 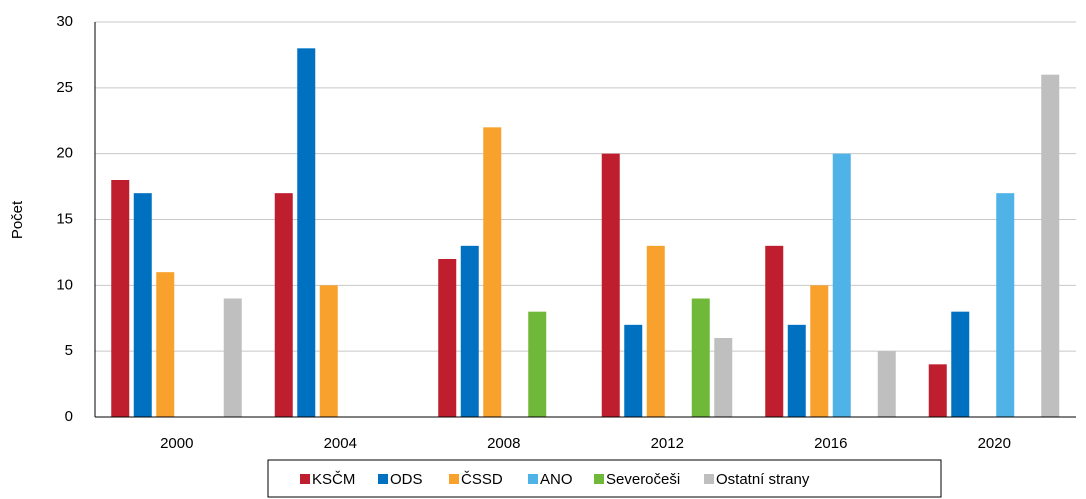 What do you see at coordinates (17, 219) in the screenshot?
I see `y-axis-label: Počet` at bounding box center [17, 219].